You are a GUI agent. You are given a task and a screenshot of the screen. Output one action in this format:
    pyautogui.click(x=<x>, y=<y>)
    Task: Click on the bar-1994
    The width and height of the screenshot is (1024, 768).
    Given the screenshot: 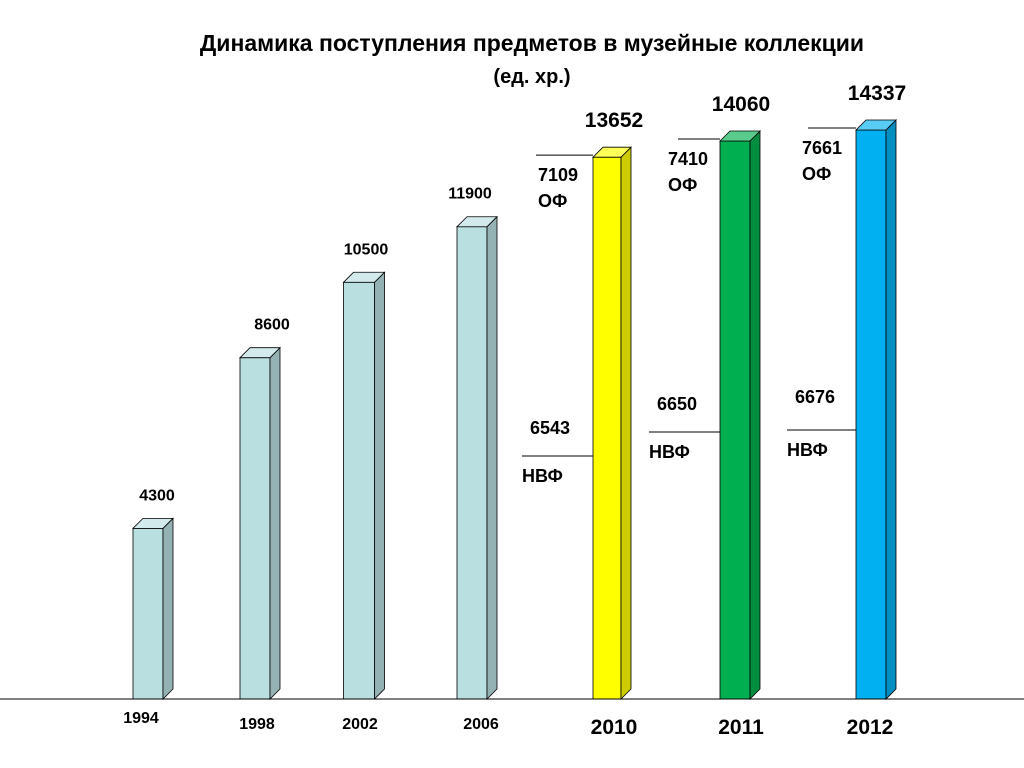 What is the action you would take?
    pyautogui.click(x=153, y=608)
    